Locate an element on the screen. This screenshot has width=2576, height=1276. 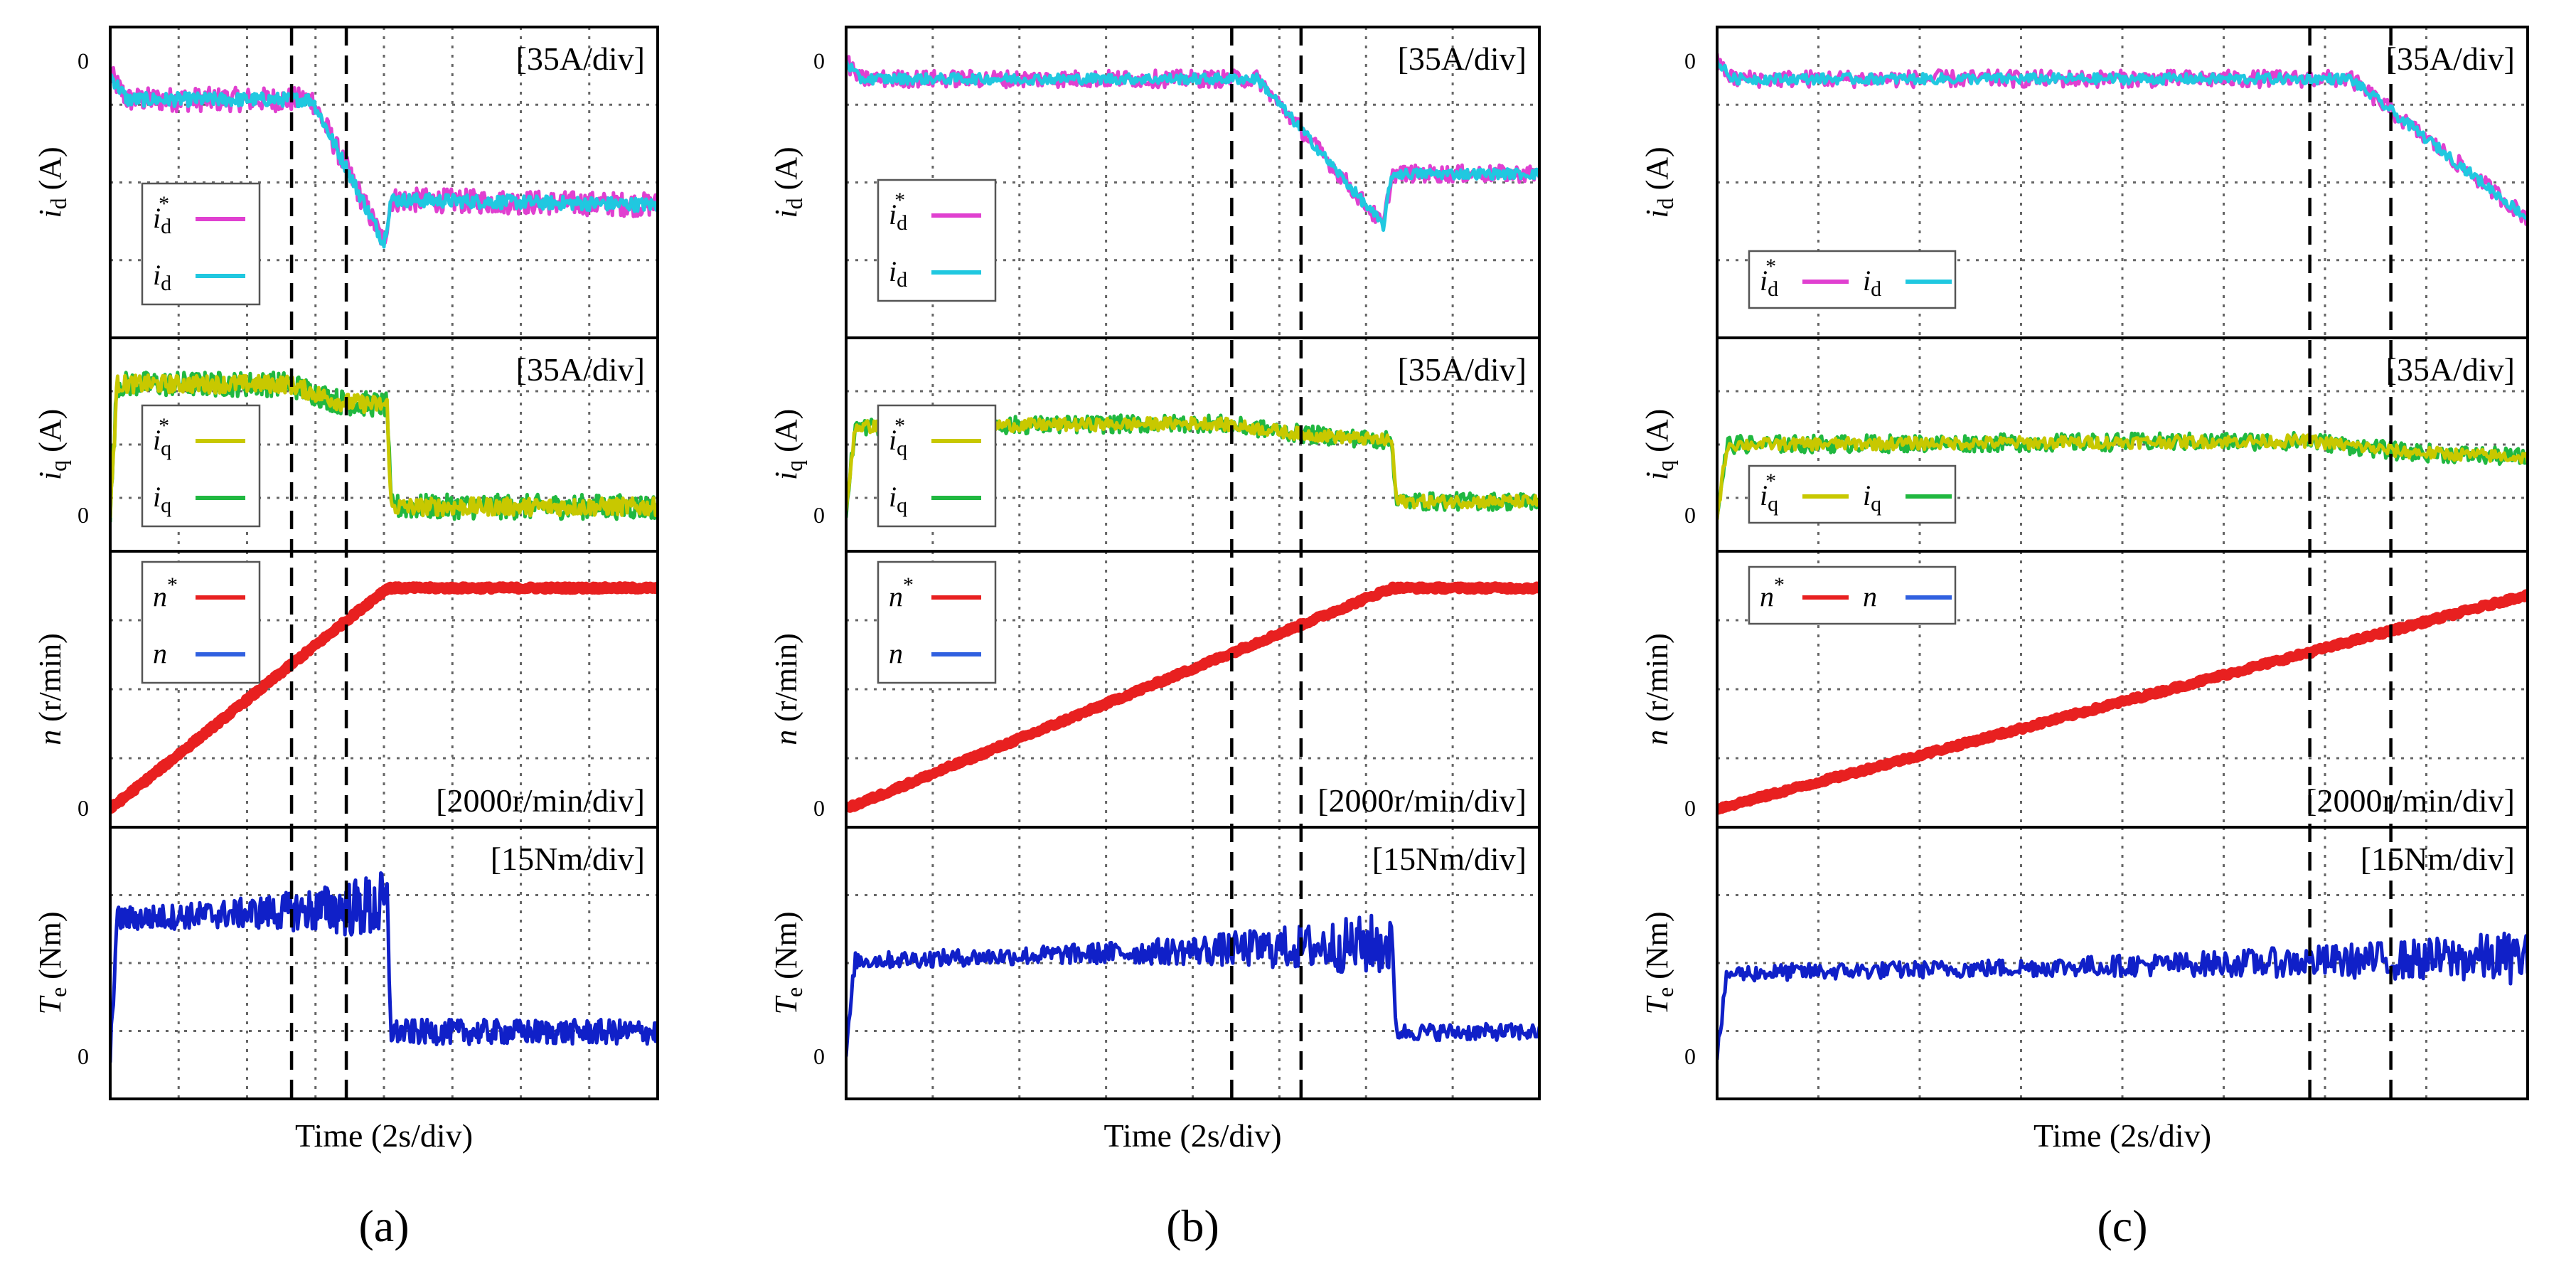
subplot-id-b: 0 id (A) [35A/div] id* id is located at coordinates (1155, 182).